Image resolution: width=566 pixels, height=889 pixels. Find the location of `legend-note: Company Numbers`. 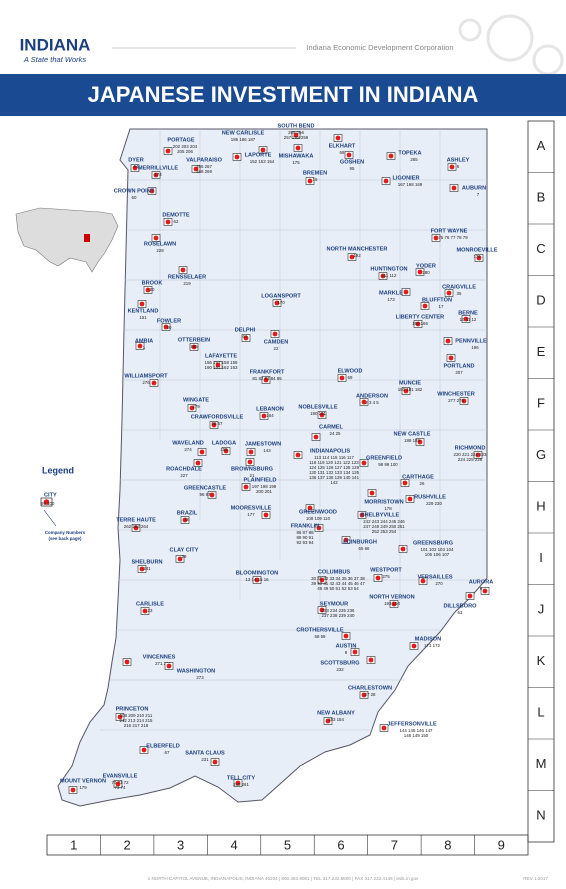

legend-note: Company Numbers is located at coordinates (65, 532).